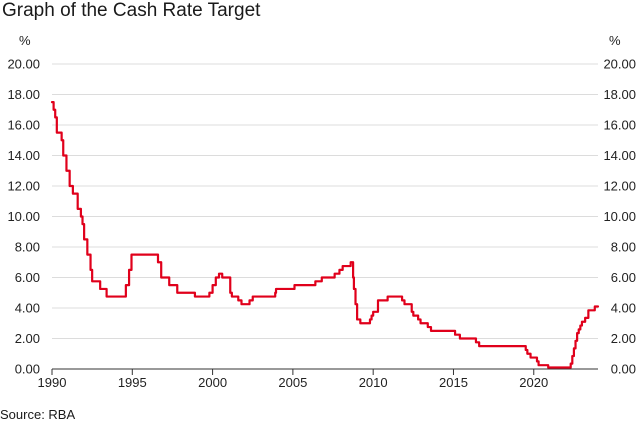  I want to click on y-tick-label-left: 6.00, so click(27, 277).